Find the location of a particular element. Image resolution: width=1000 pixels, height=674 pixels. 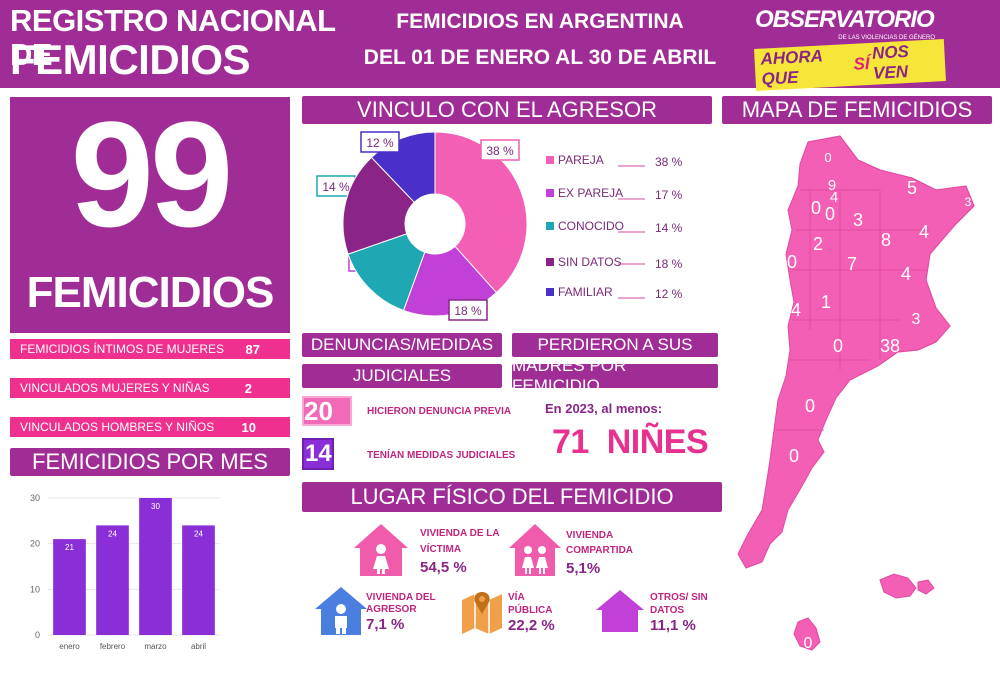

x-tick-label: enero is located at coordinates (69, 646).